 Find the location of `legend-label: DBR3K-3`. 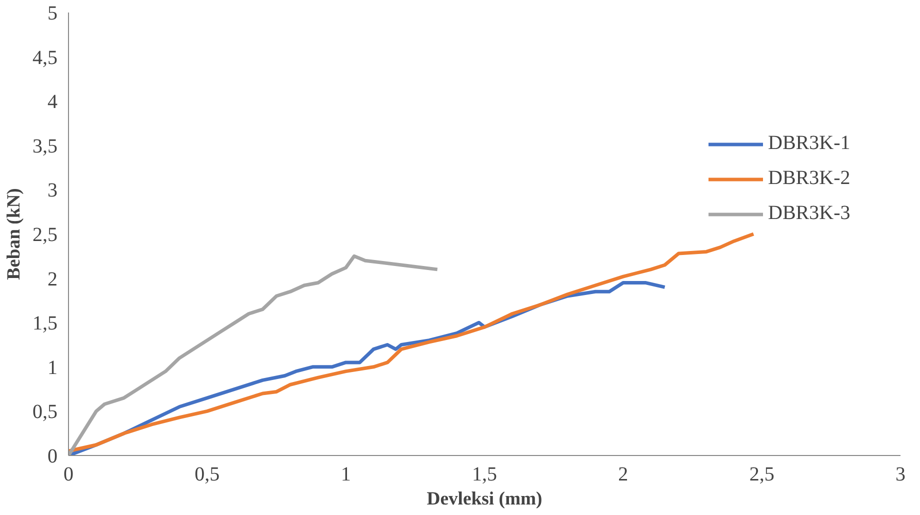

legend-label: DBR3K-3 is located at coordinates (809, 213).